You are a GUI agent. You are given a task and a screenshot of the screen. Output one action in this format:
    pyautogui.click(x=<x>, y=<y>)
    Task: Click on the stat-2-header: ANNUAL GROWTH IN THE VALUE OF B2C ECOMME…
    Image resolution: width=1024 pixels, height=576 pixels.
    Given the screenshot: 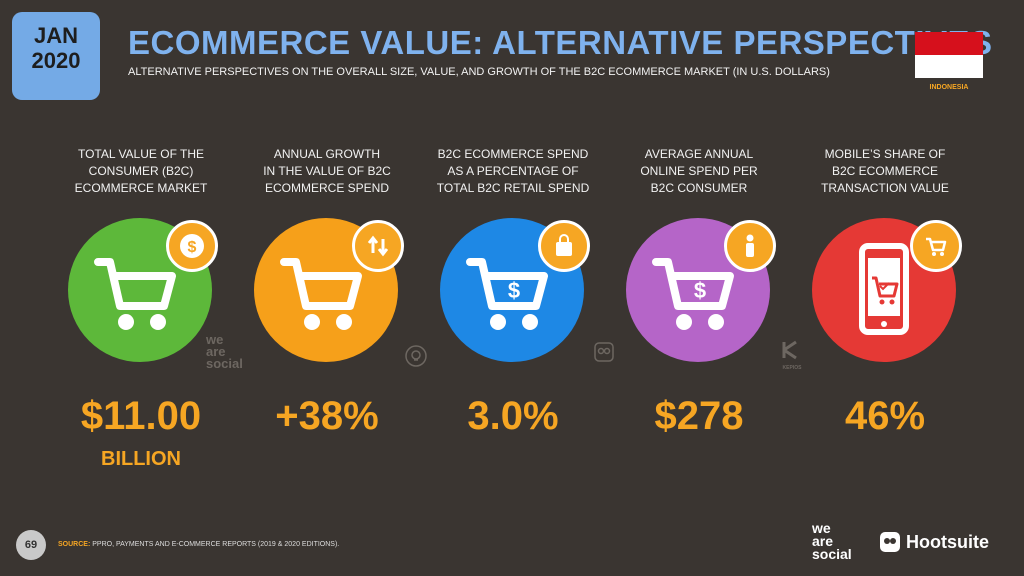 What is the action you would take?
    pyautogui.click(x=327, y=174)
    